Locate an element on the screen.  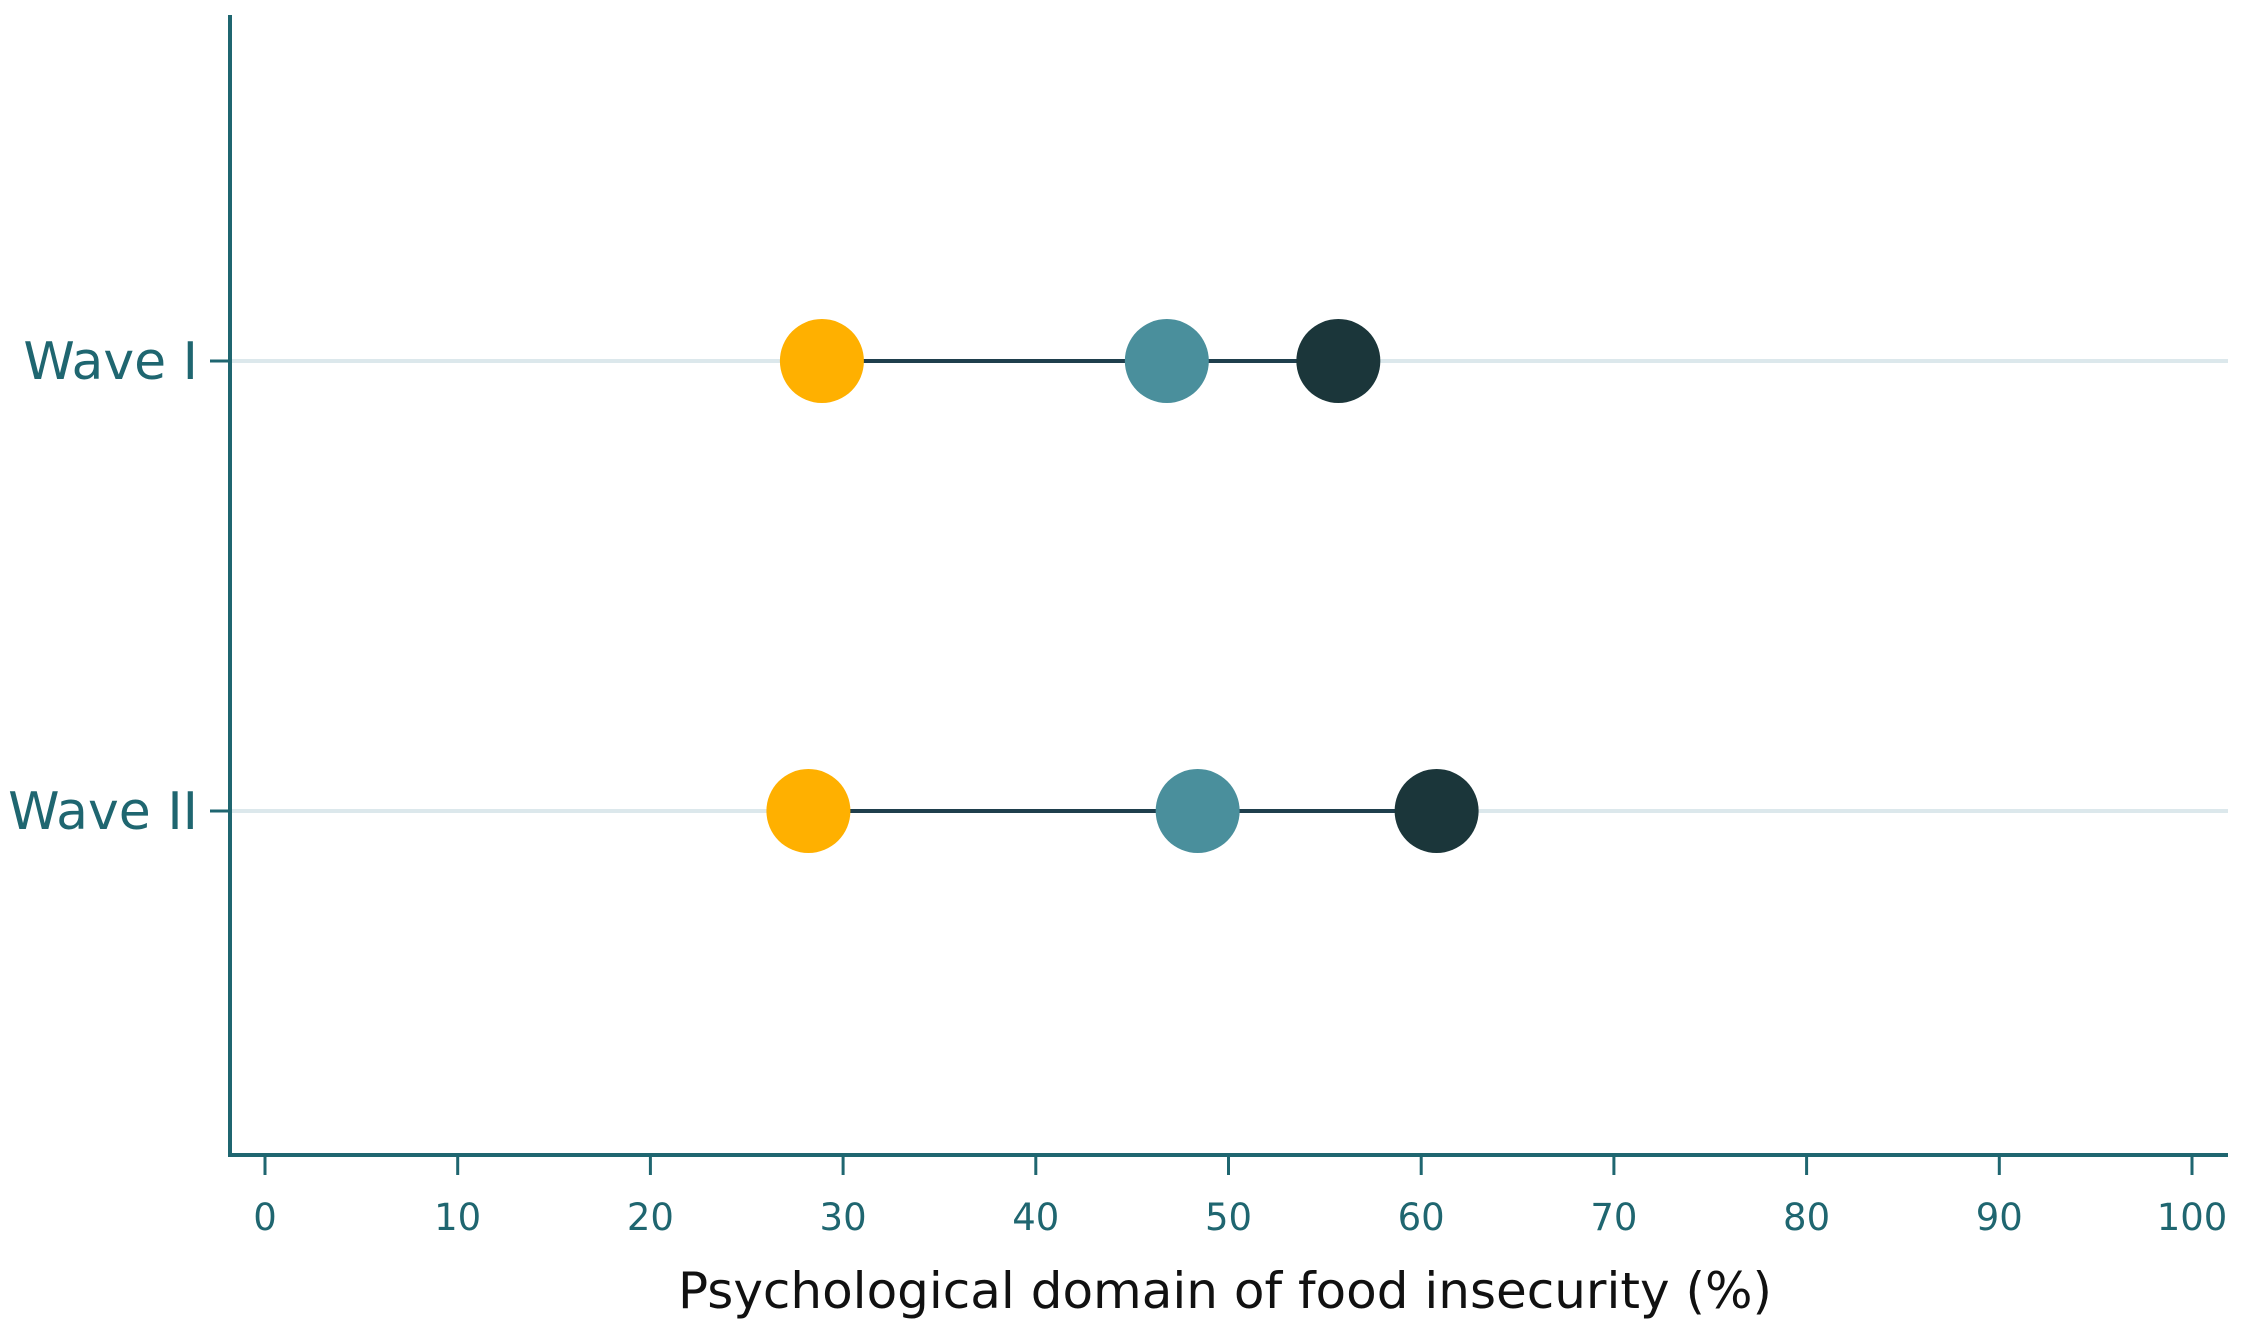
y-tick-label: Wave I is located at coordinates (110, 362).